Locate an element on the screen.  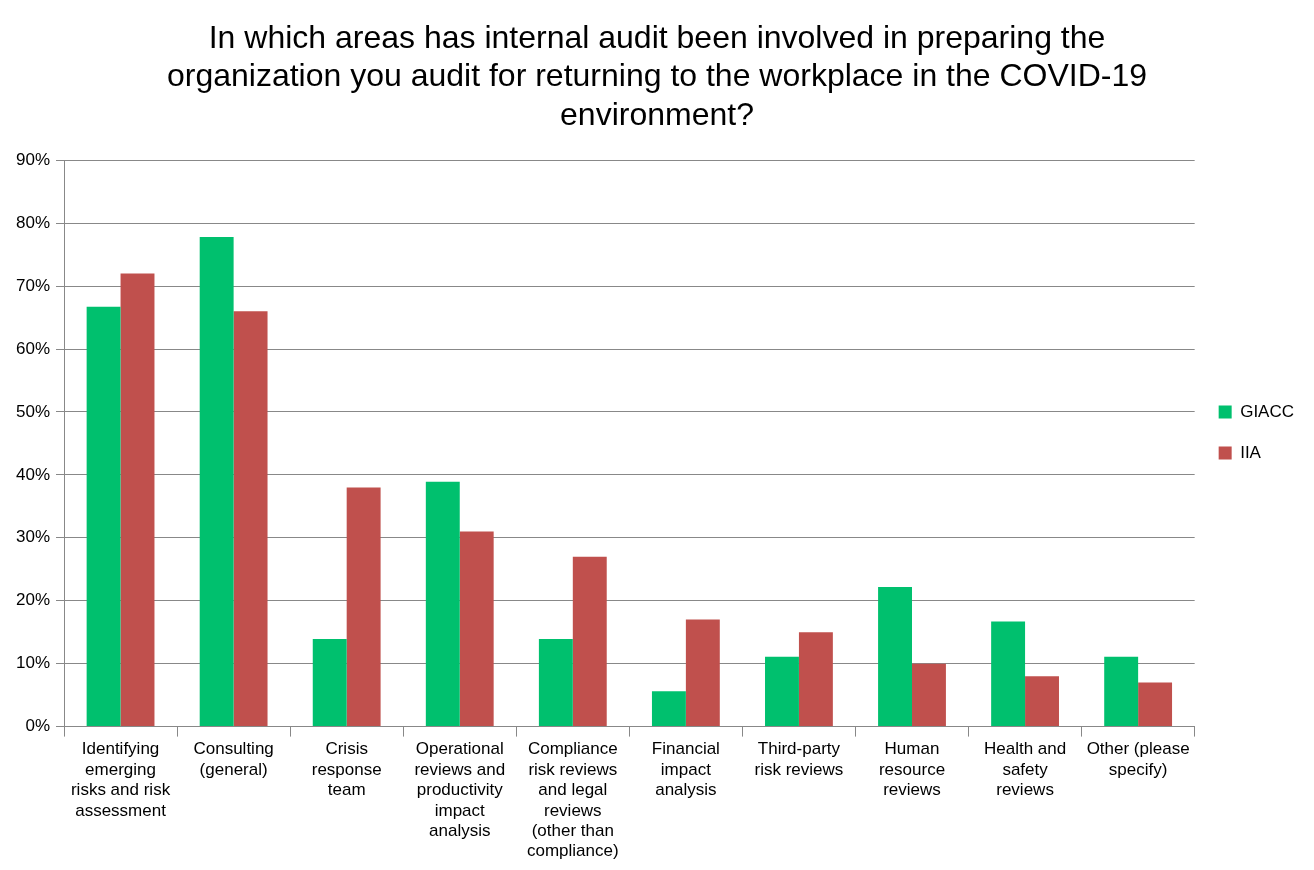
y-tick-label: 90% is located at coordinates (33, 159).